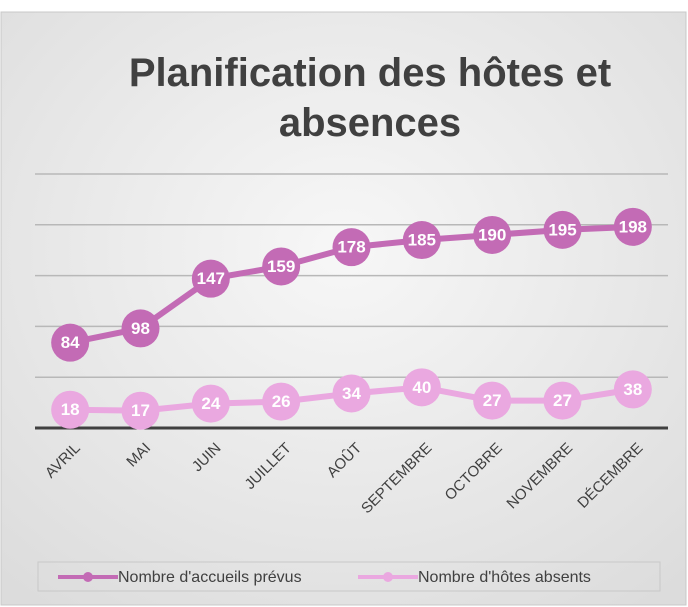  What do you see at coordinates (349, 576) in the screenshot?
I see `legend-box` at bounding box center [349, 576].